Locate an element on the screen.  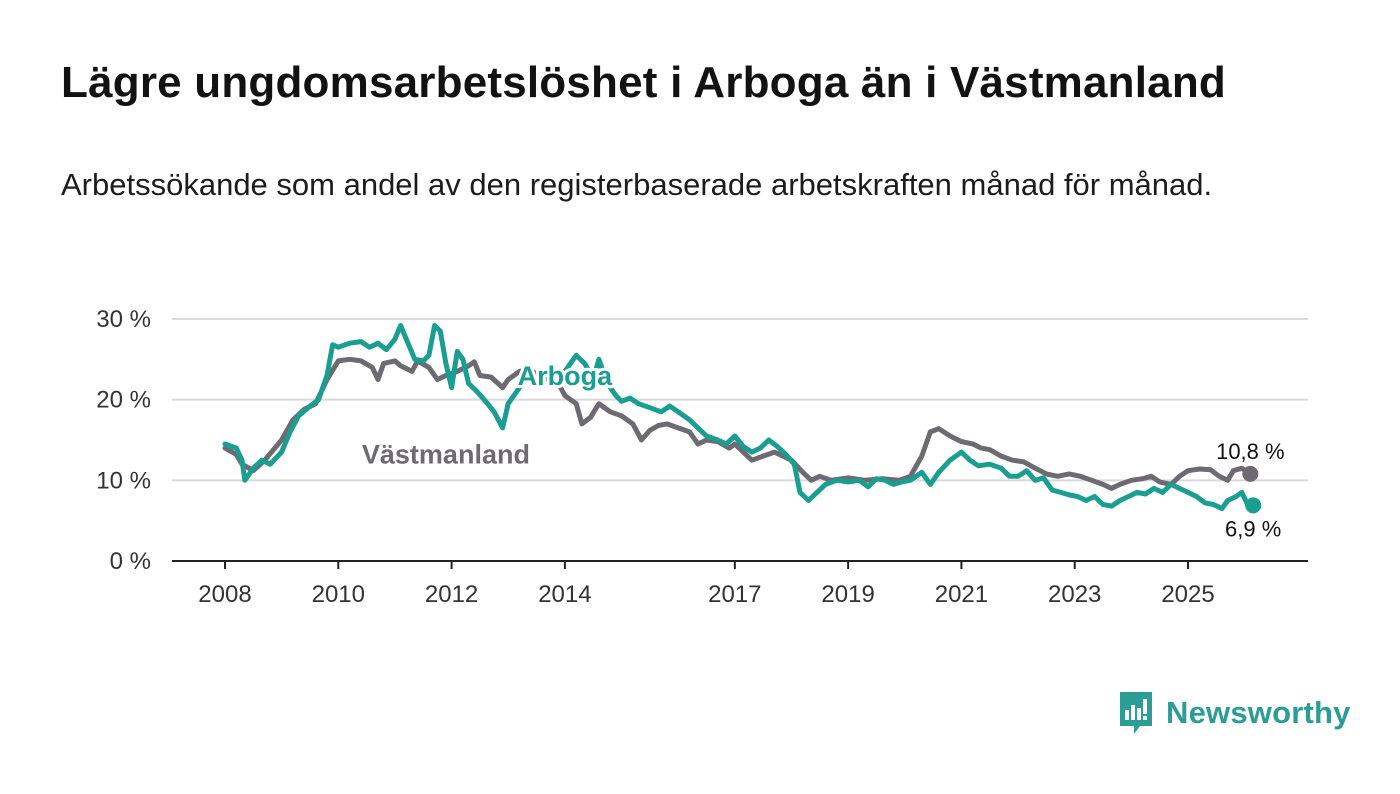
x-axis-ticks: 2008 2010 2012 2014 2017 2019 2021 2023 2025 is located at coordinates (706, 584).